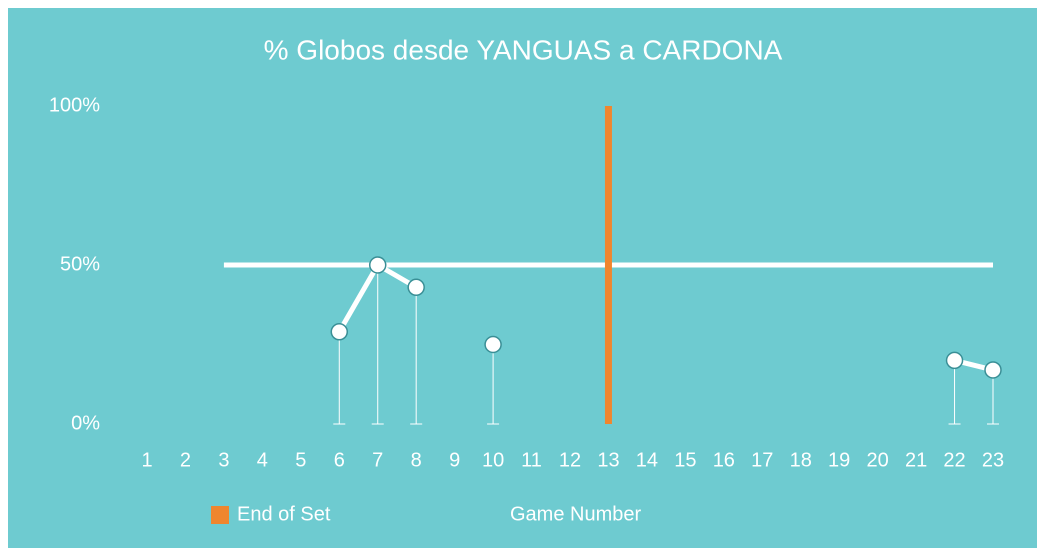 The height and width of the screenshot is (554, 1045). I want to click on x-tick-label: 13, so click(608, 460).